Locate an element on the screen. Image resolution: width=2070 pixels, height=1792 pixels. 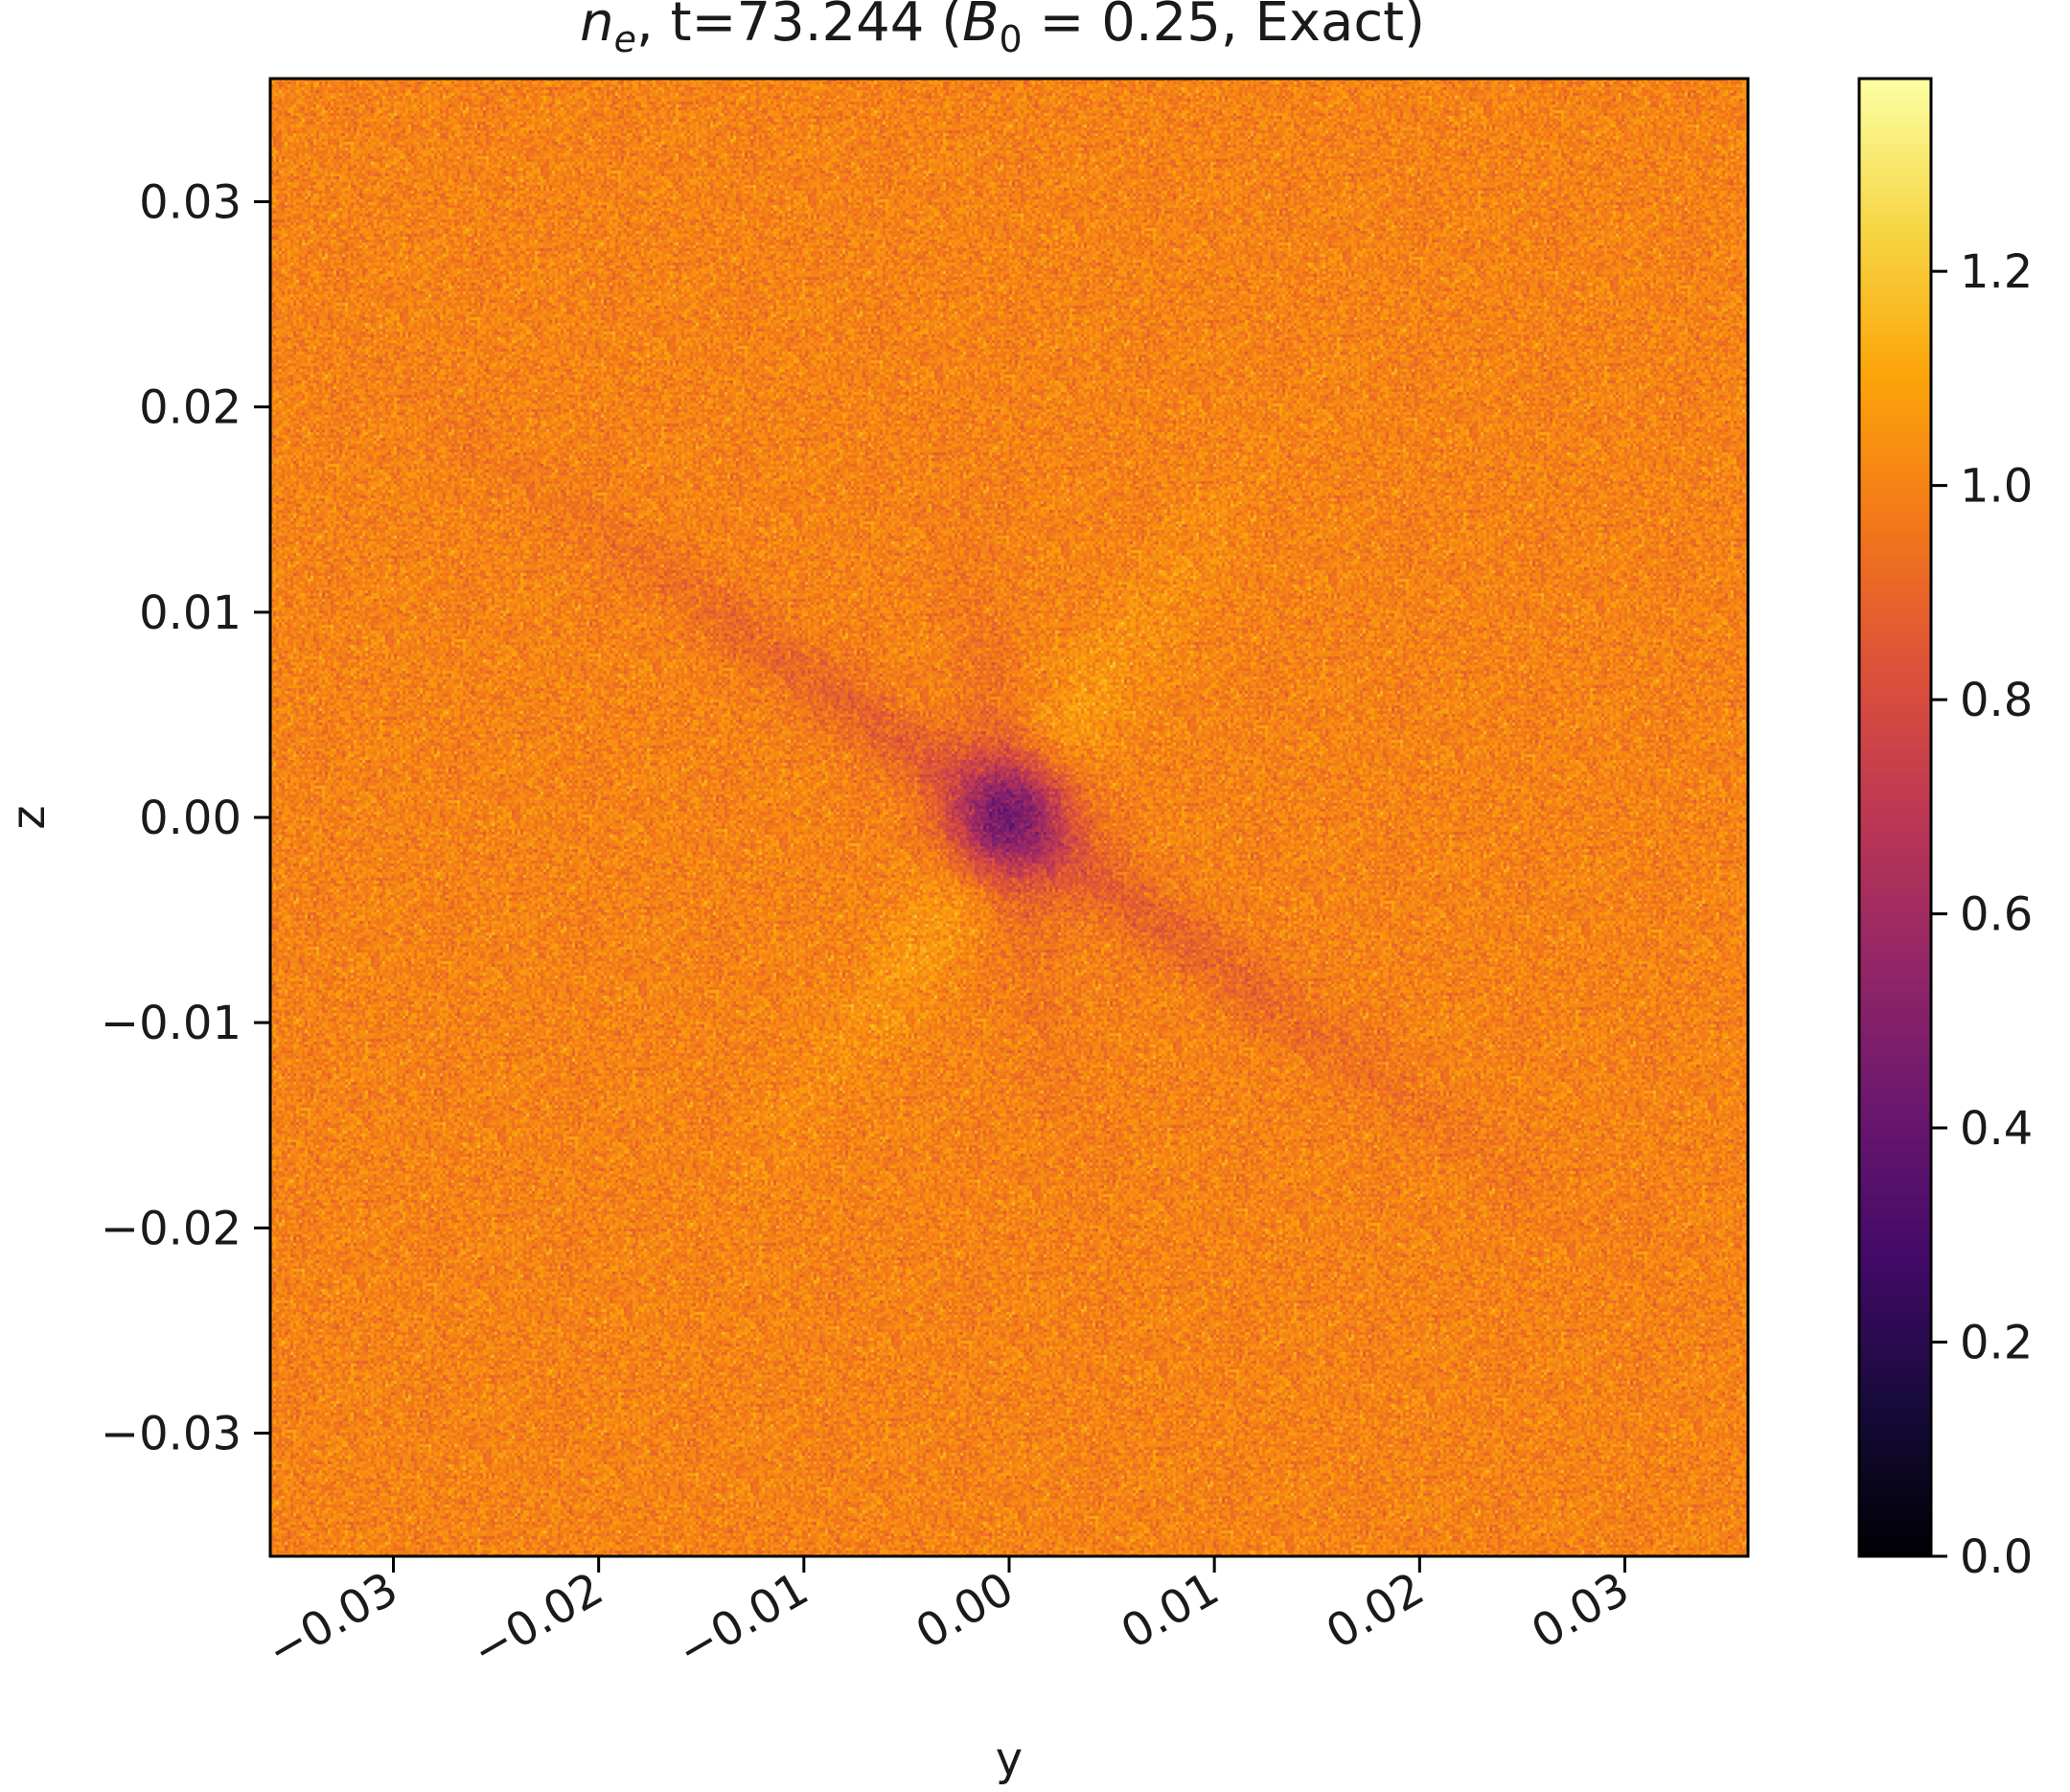
y-tick-label: −0.01 is located at coordinates (171, 1024).